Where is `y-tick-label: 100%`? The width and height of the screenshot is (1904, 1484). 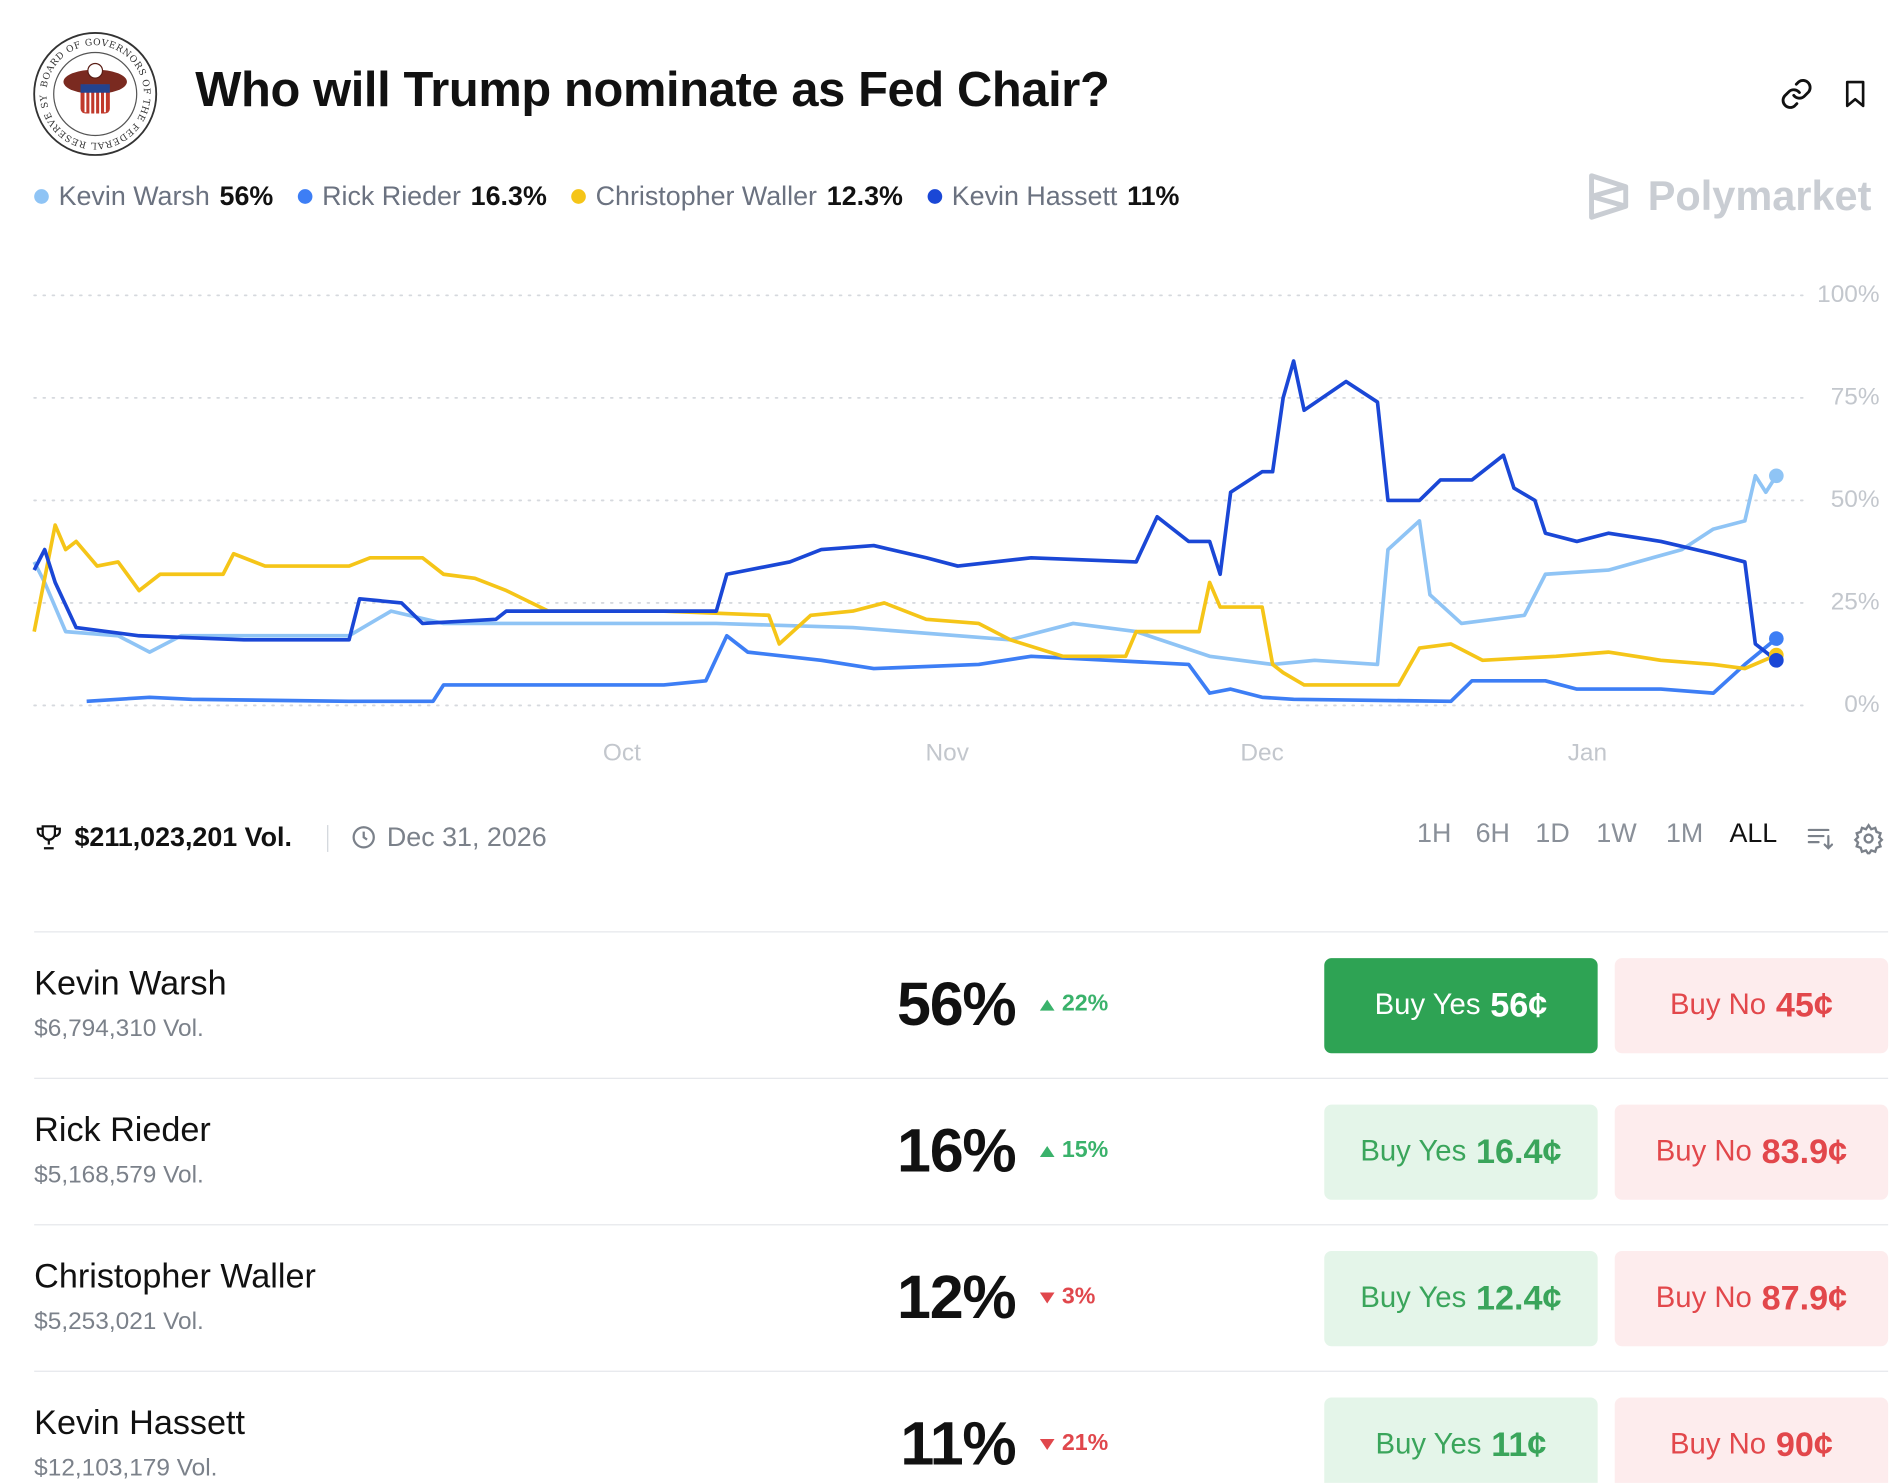
y-tick-label: 100% is located at coordinates (1848, 294).